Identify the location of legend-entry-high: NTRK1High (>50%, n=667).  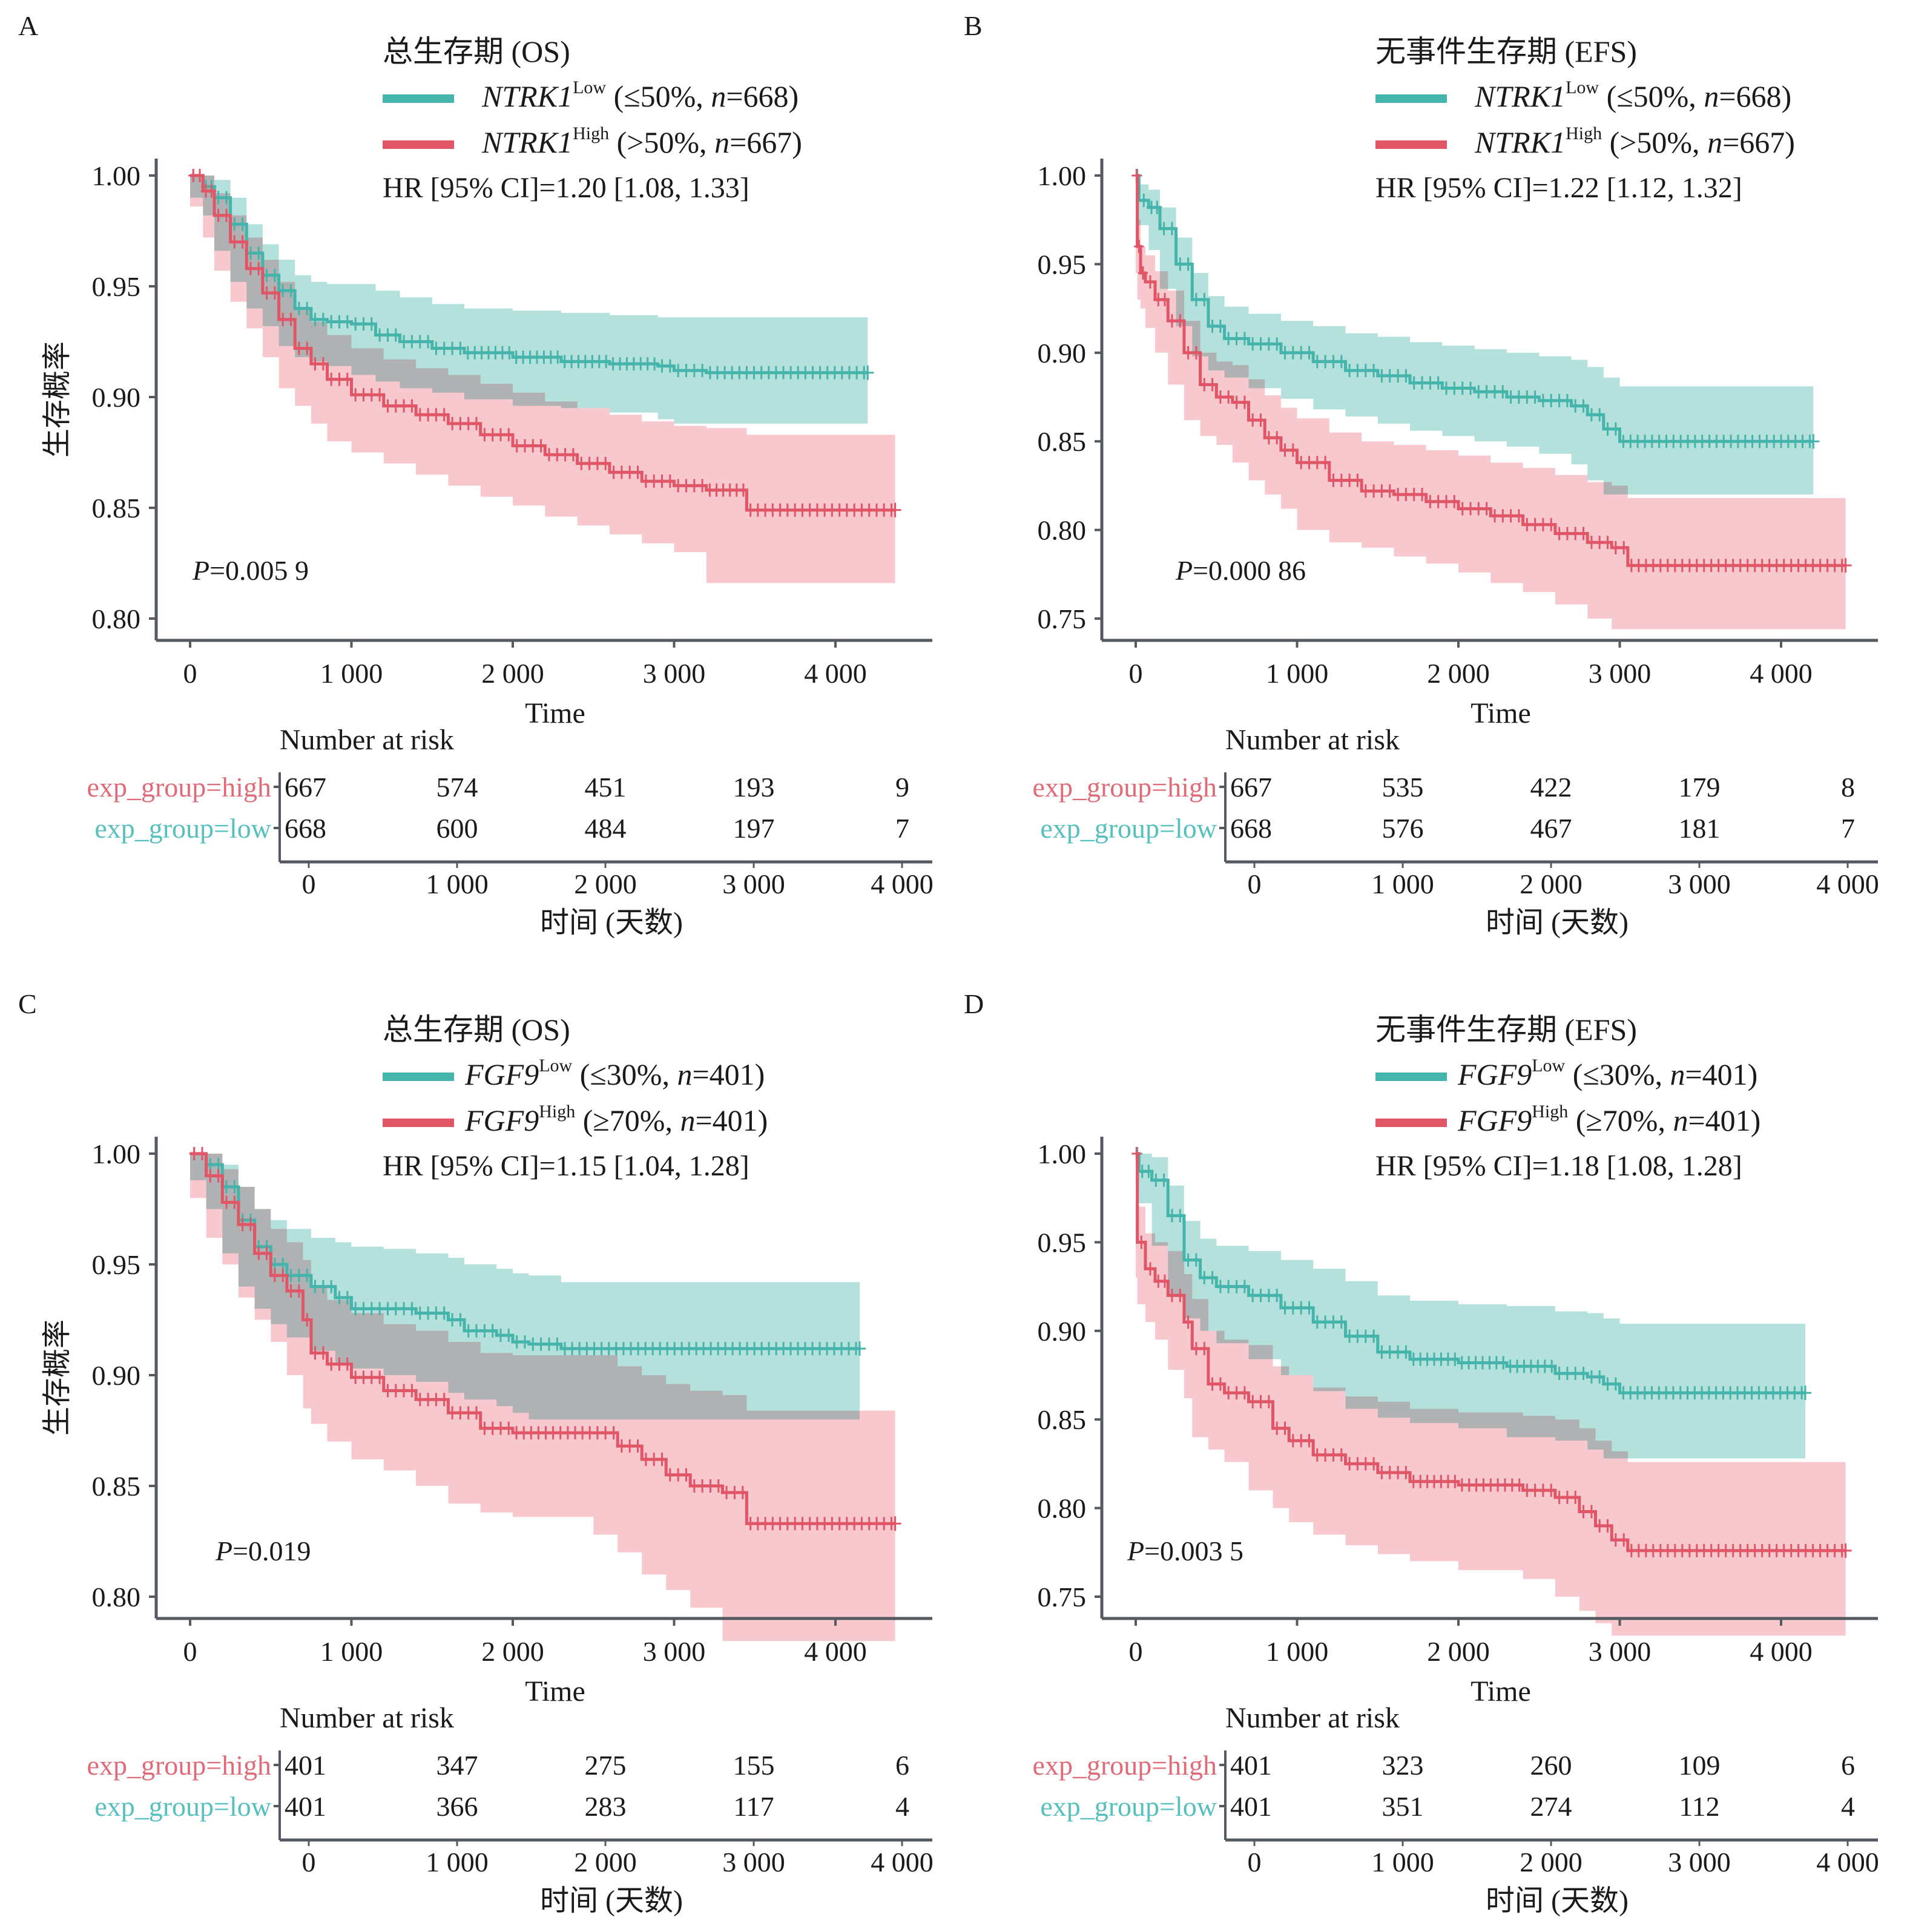
(641, 141).